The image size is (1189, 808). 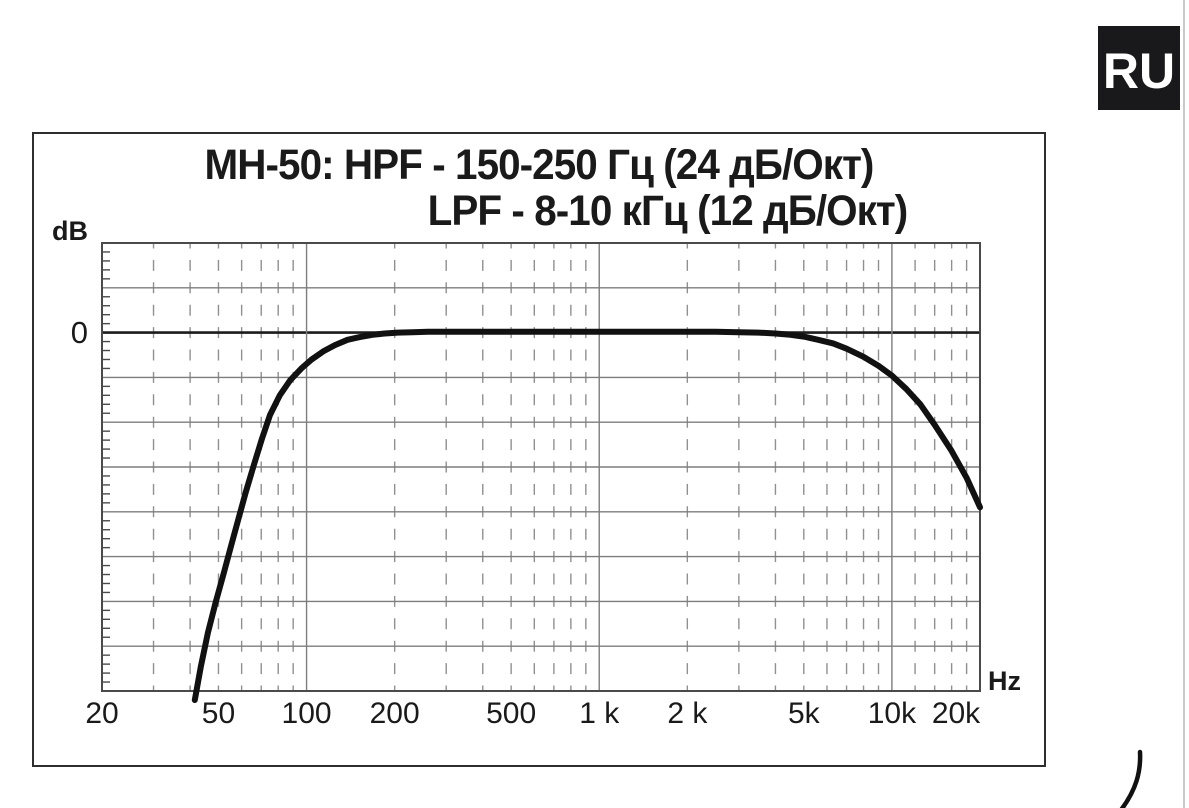 What do you see at coordinates (306, 713) in the screenshot?
I see `x-tick-label: 100` at bounding box center [306, 713].